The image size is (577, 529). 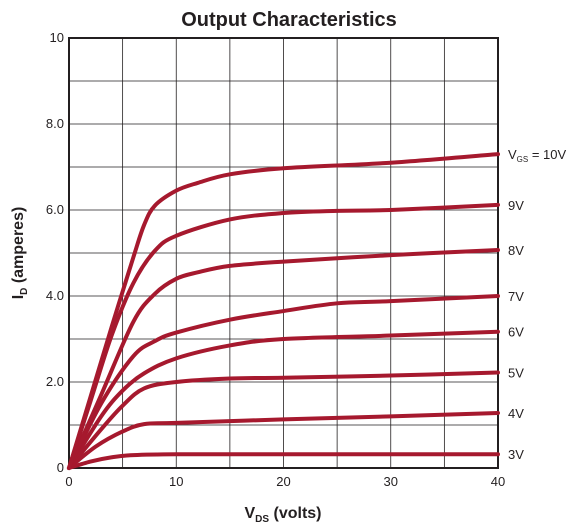 I want to click on y-axis-label: ID (amperes), so click(x=20, y=253).